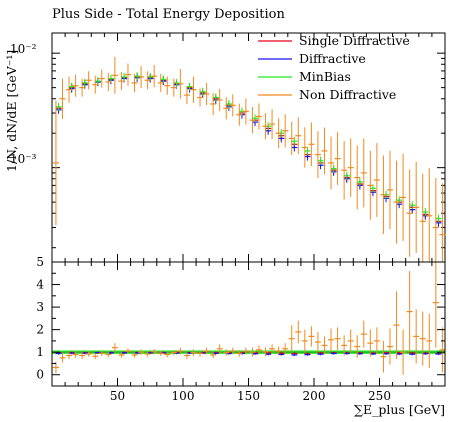 The width and height of the screenshot is (461, 422). What do you see at coordinates (40, 375) in the screenshot?
I see `ratio-y-tick-label: 0` at bounding box center [40, 375].